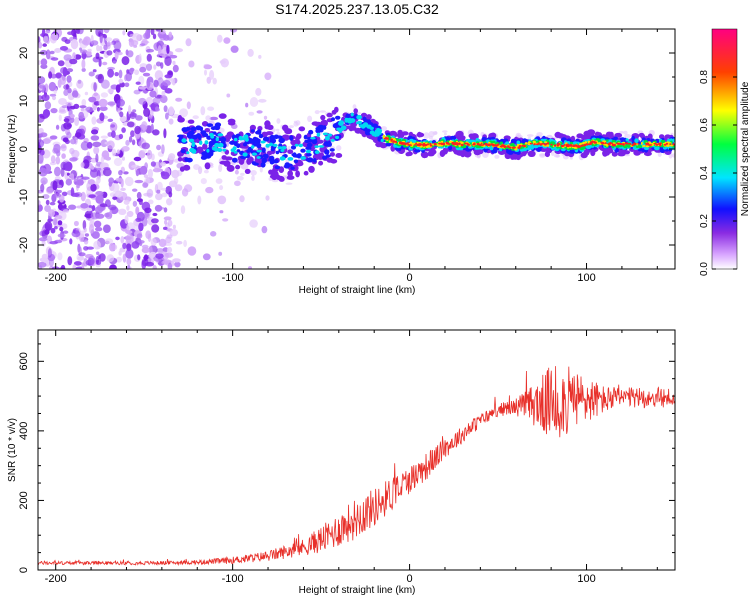 The height and width of the screenshot is (600, 750). What do you see at coordinates (12, 450) in the screenshot?
I see `snr-ylabel: SNR (10 * v/v)` at bounding box center [12, 450].